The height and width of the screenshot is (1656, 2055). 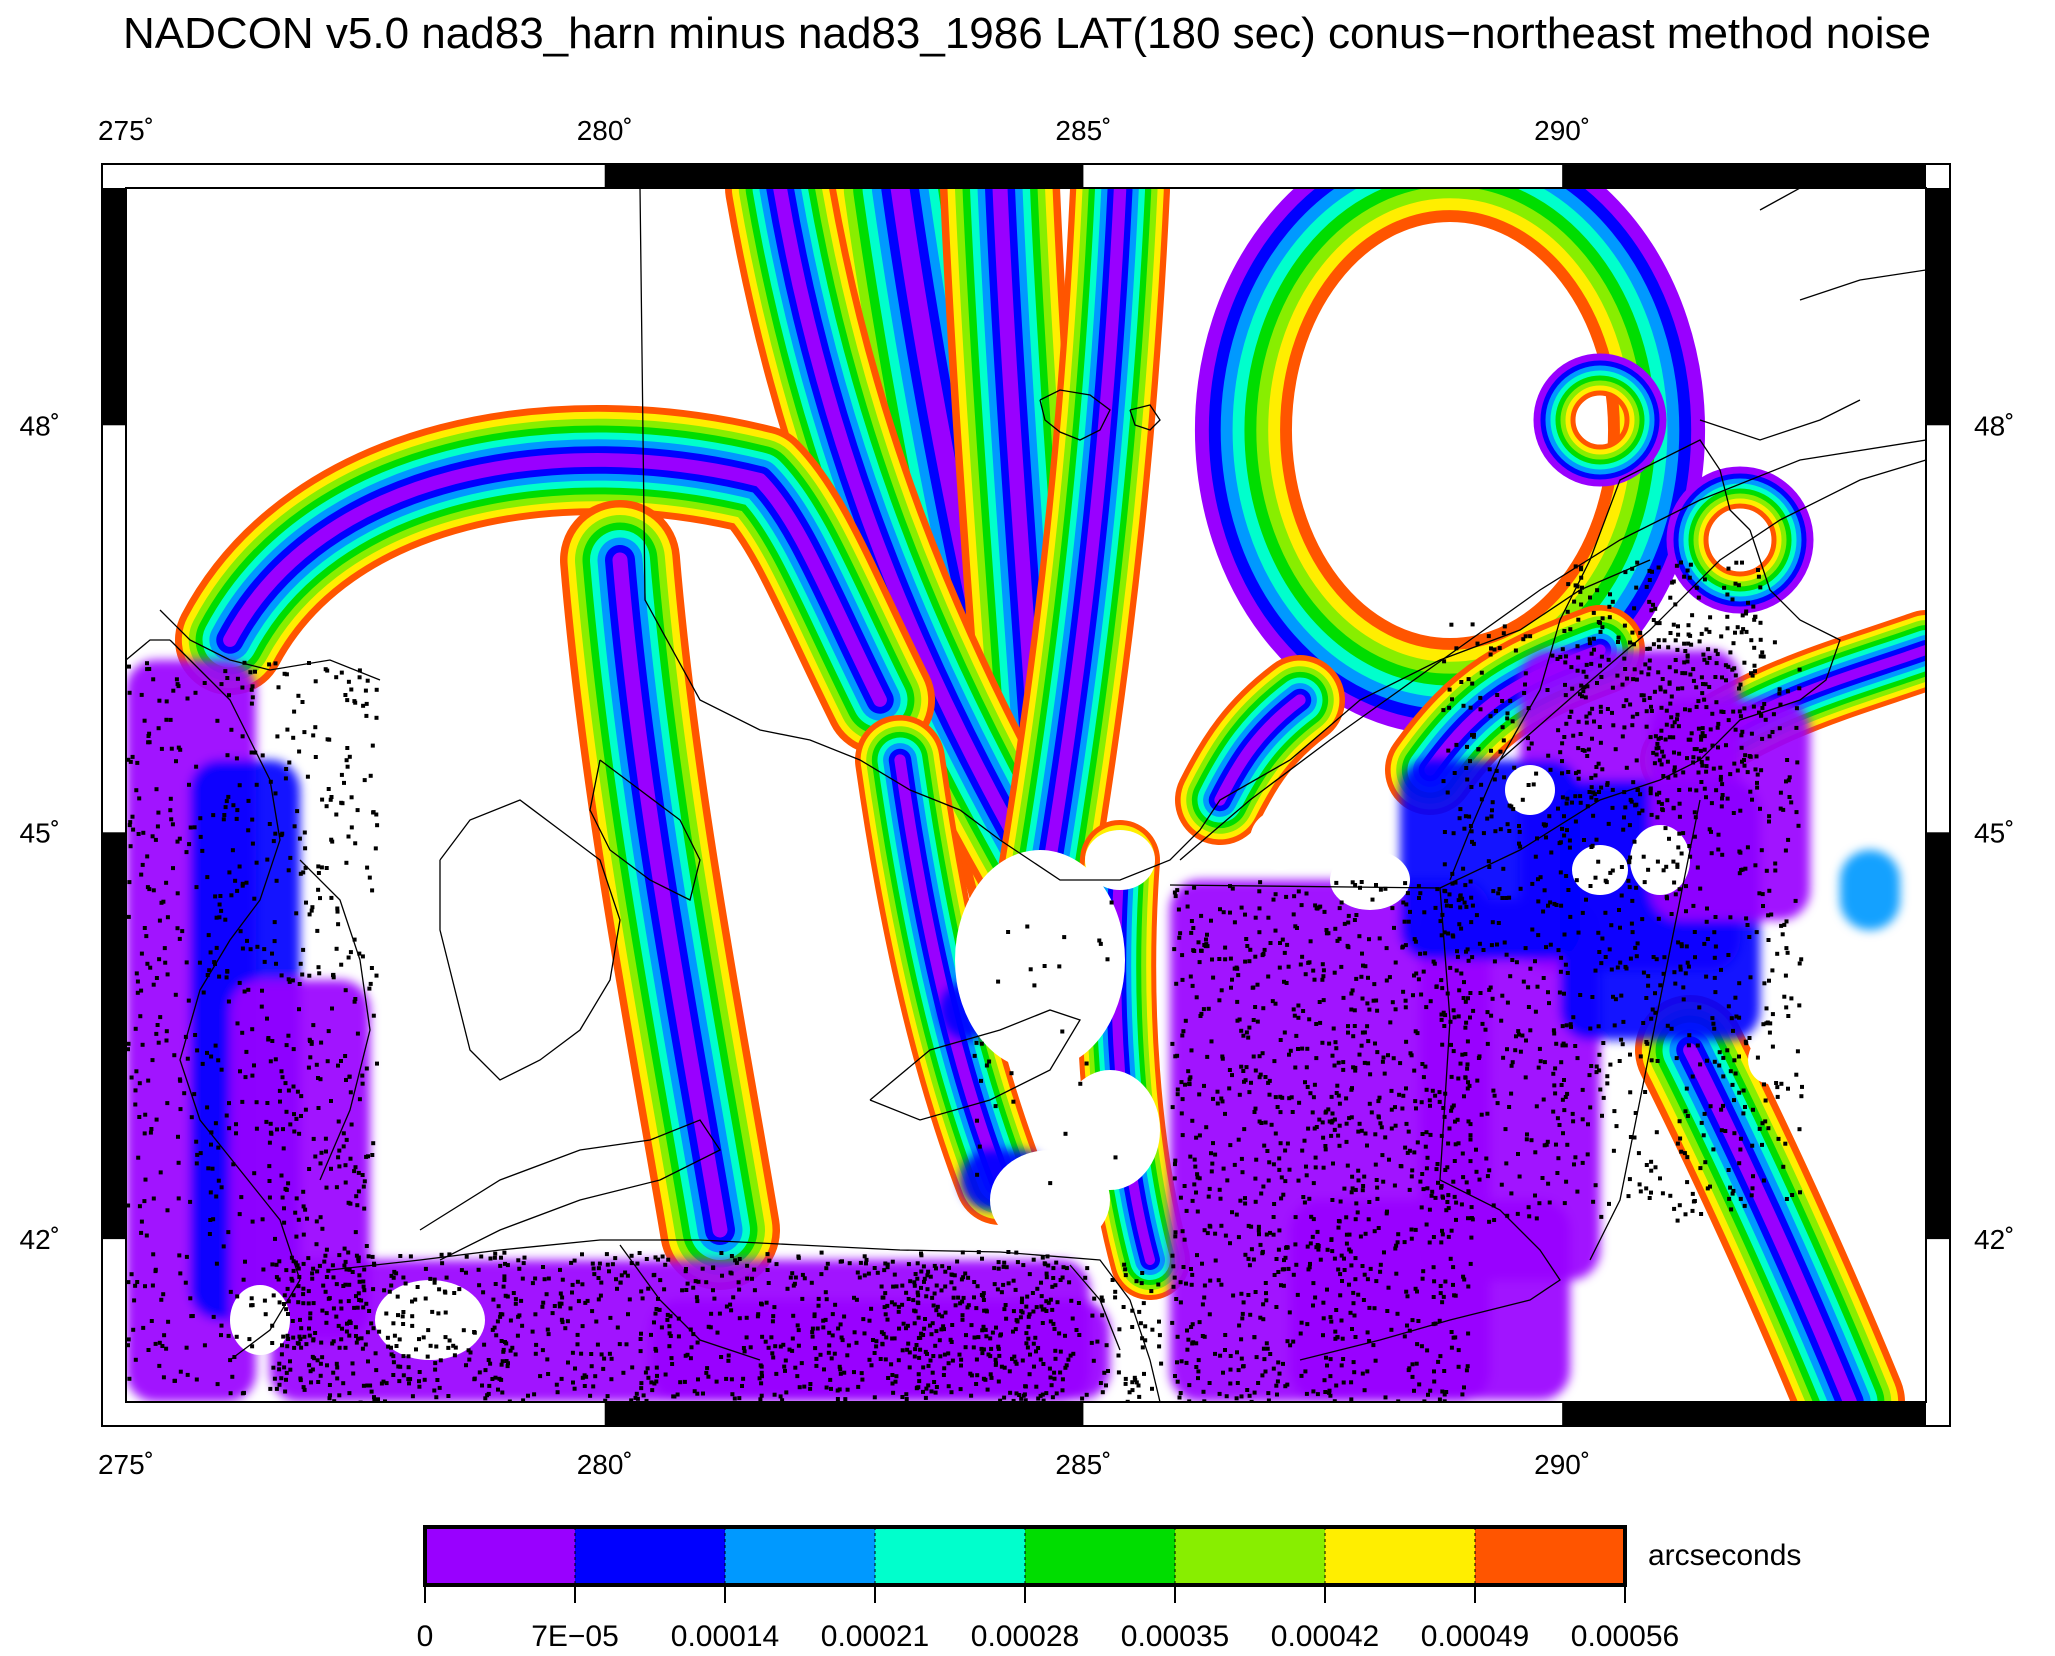 What do you see at coordinates (1550, 1556) in the screenshot?
I see `colorbar-segment` at bounding box center [1550, 1556].